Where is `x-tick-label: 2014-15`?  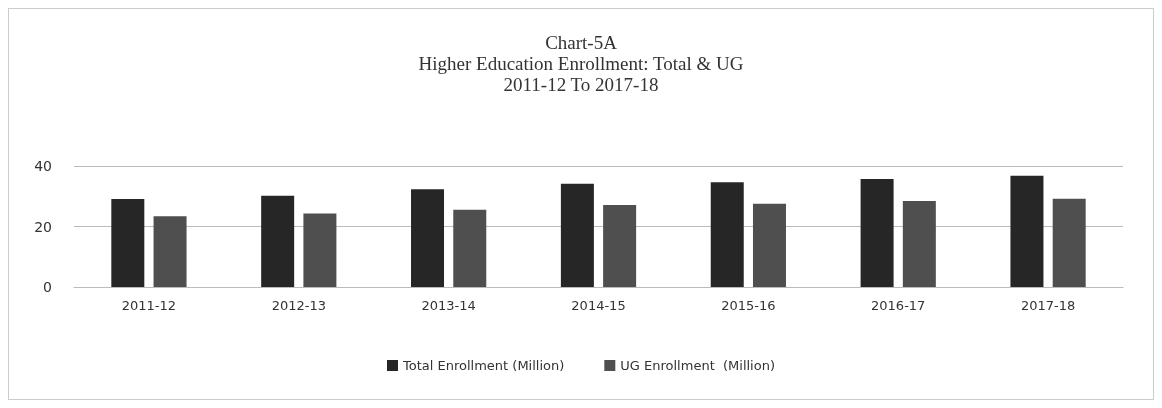
x-tick-label: 2014-15 is located at coordinates (598, 305).